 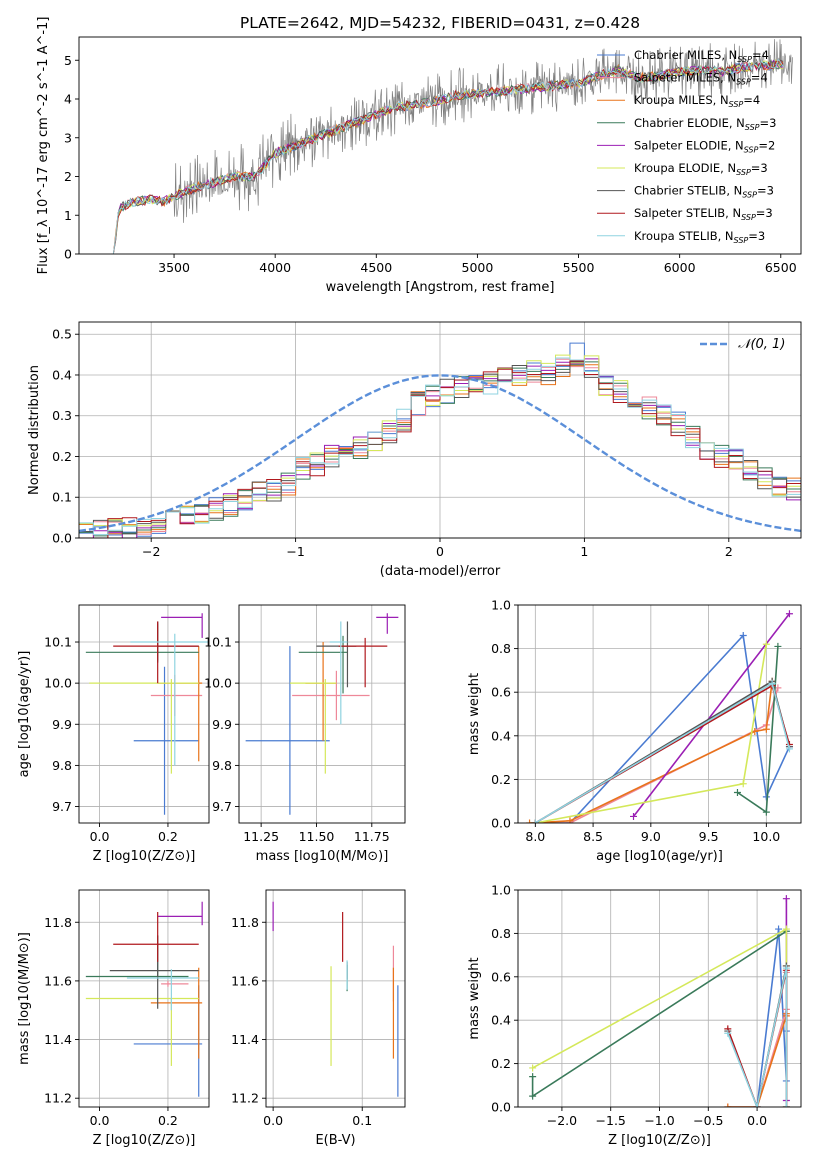 I want to click on y-tick-label: 0.6, so click(x=501, y=976).